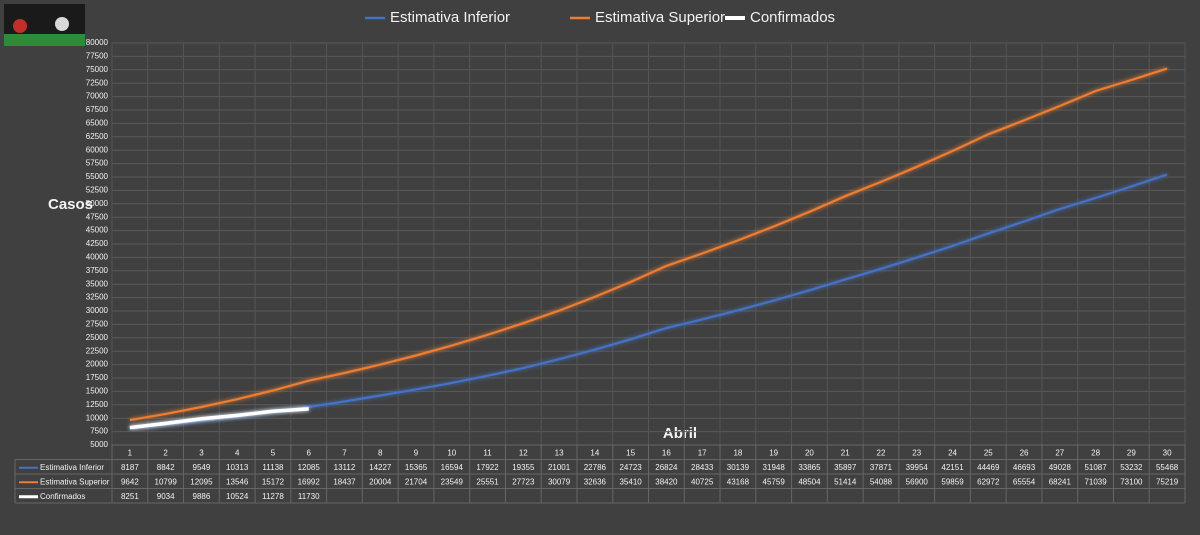 The height and width of the screenshot is (535, 1200). I want to click on table-cell: 35897, so click(845, 467).